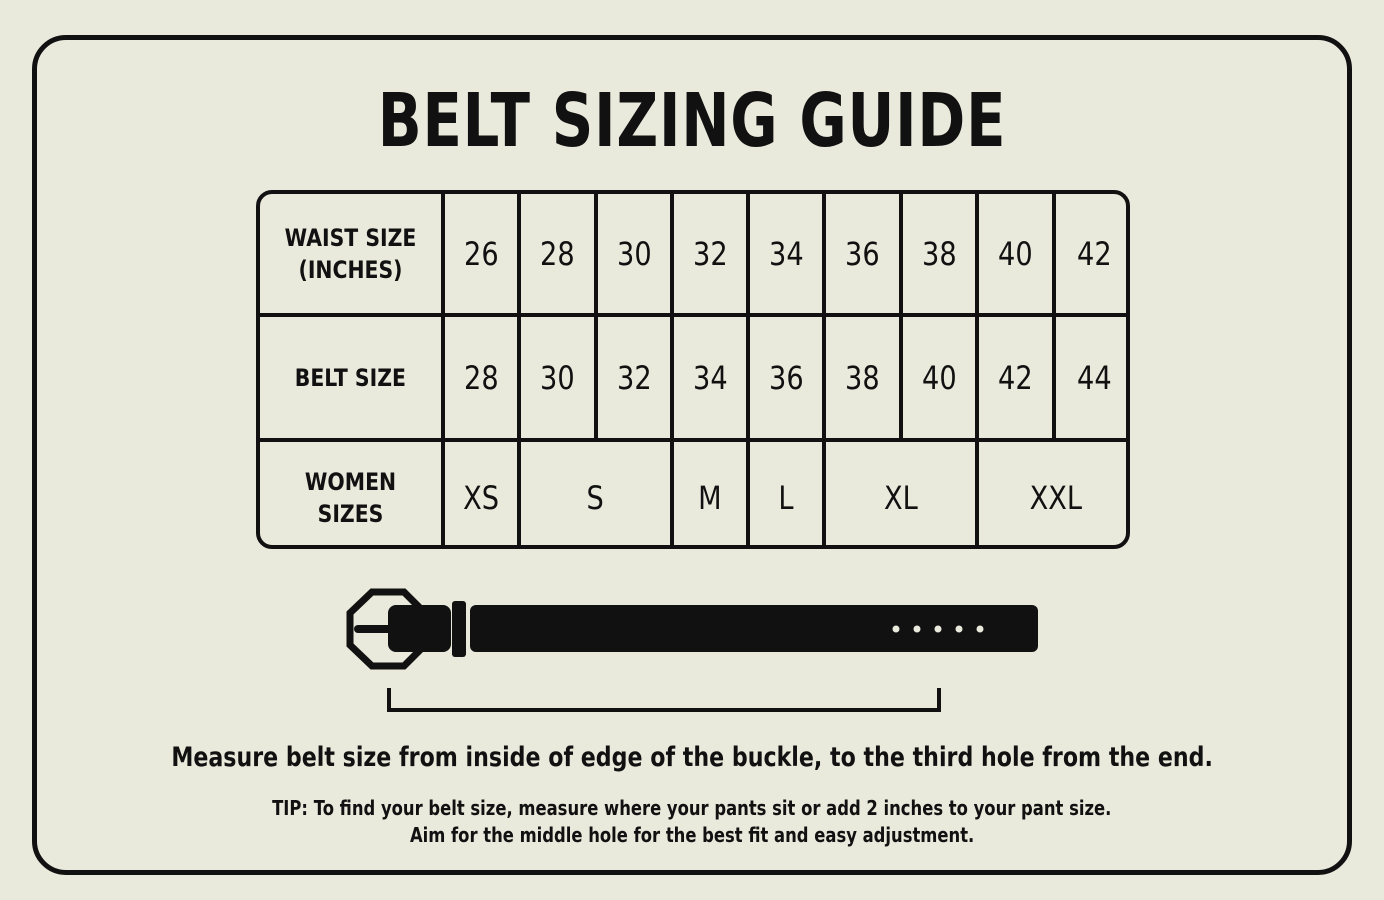 Image resolution: width=1384 pixels, height=900 pixels. Describe the element at coordinates (786, 498) in the screenshot. I see `cell-text: L` at that location.